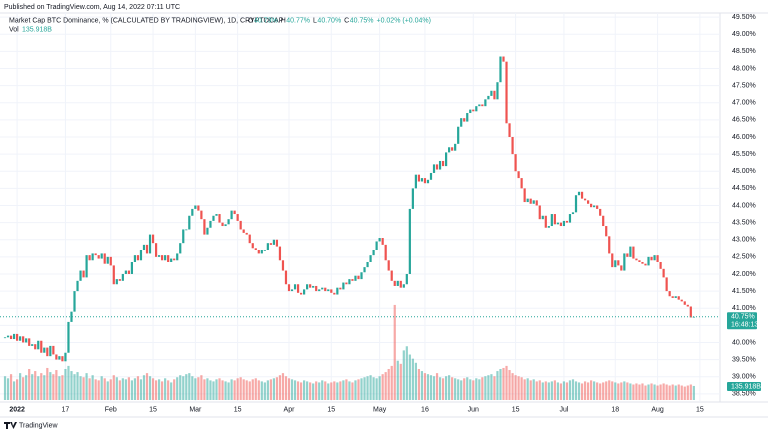 The height and width of the screenshot is (435, 768). Describe the element at coordinates (195, 409) in the screenshot. I see `x-tick-label: Mar` at that location.